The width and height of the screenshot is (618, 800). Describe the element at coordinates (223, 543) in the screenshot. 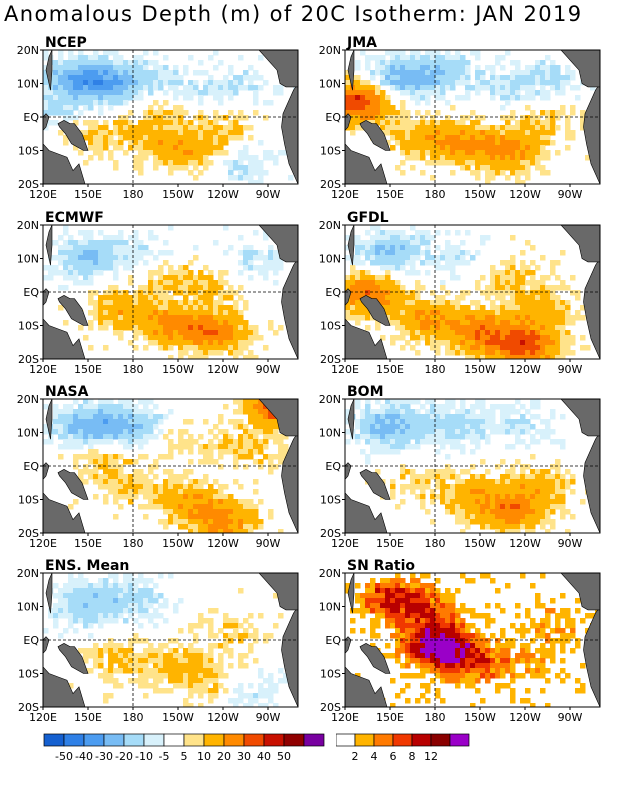

I see `x-tick-label: 120W` at that location.